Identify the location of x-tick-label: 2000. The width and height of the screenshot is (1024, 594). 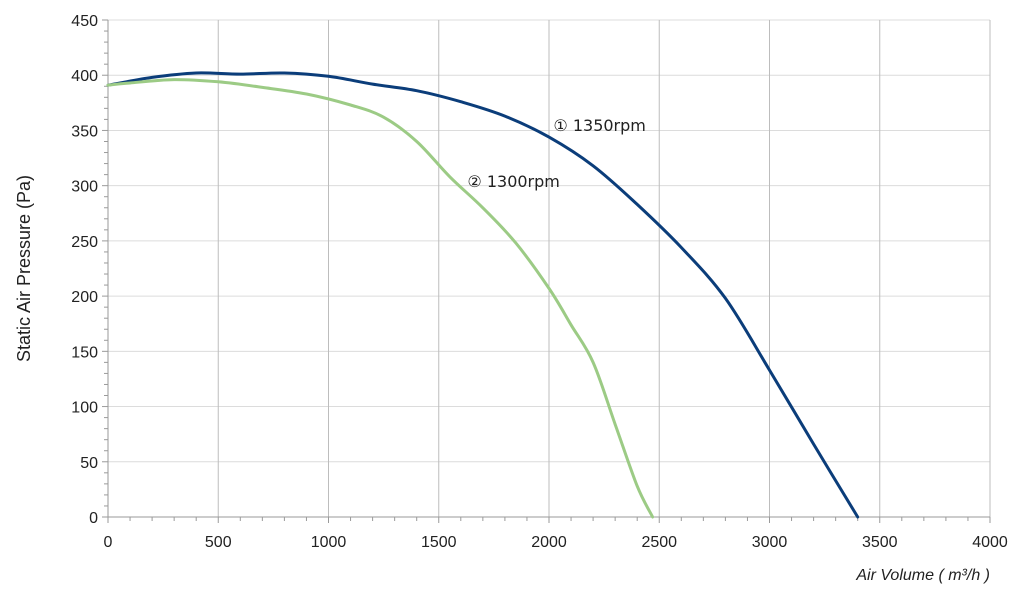
(549, 542).